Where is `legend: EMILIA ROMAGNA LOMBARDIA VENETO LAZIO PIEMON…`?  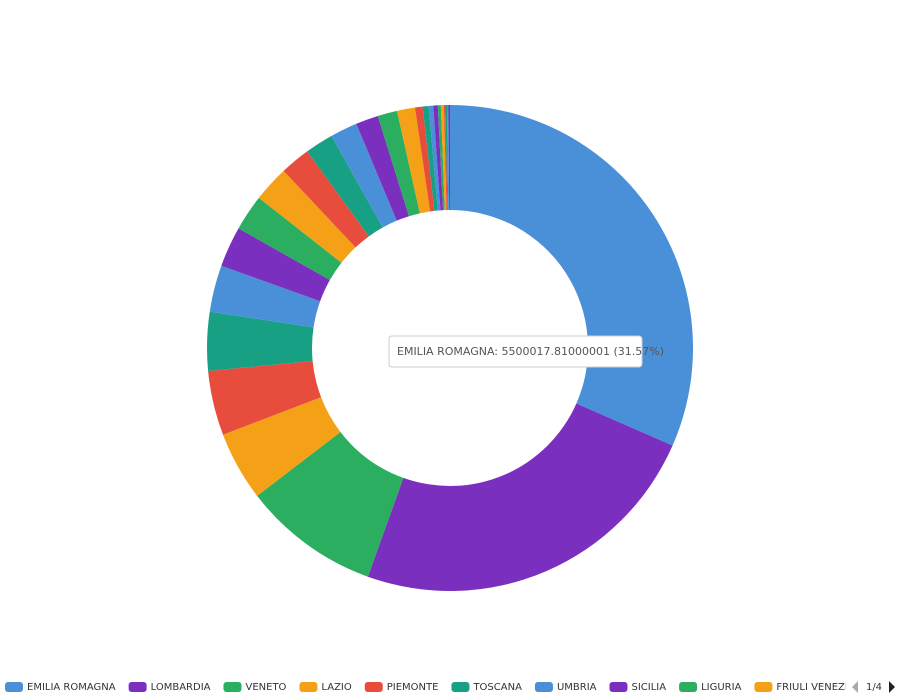
legend: EMILIA ROMAGNA LOMBARDIA VENETO LAZIO PIEMON… is located at coordinates (448, 687).